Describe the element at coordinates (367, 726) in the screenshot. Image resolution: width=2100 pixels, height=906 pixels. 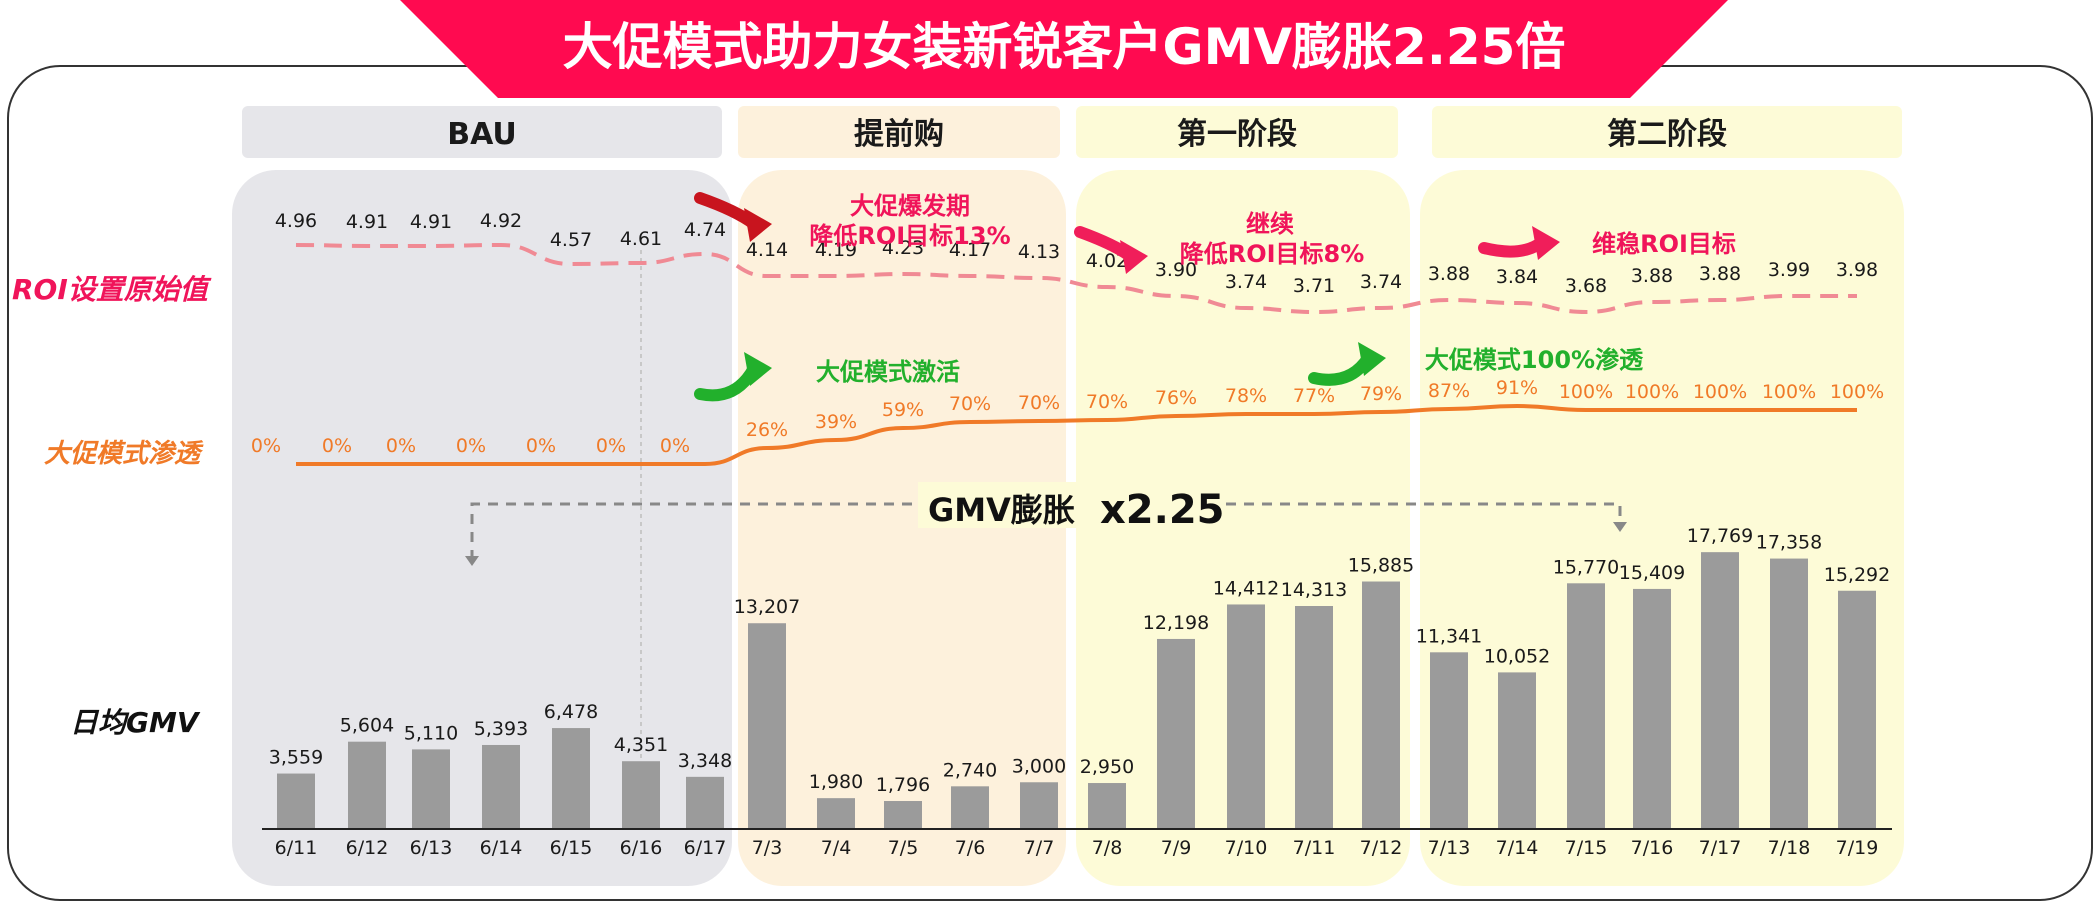
I see `gmv-bar-label: 5,604` at that location.